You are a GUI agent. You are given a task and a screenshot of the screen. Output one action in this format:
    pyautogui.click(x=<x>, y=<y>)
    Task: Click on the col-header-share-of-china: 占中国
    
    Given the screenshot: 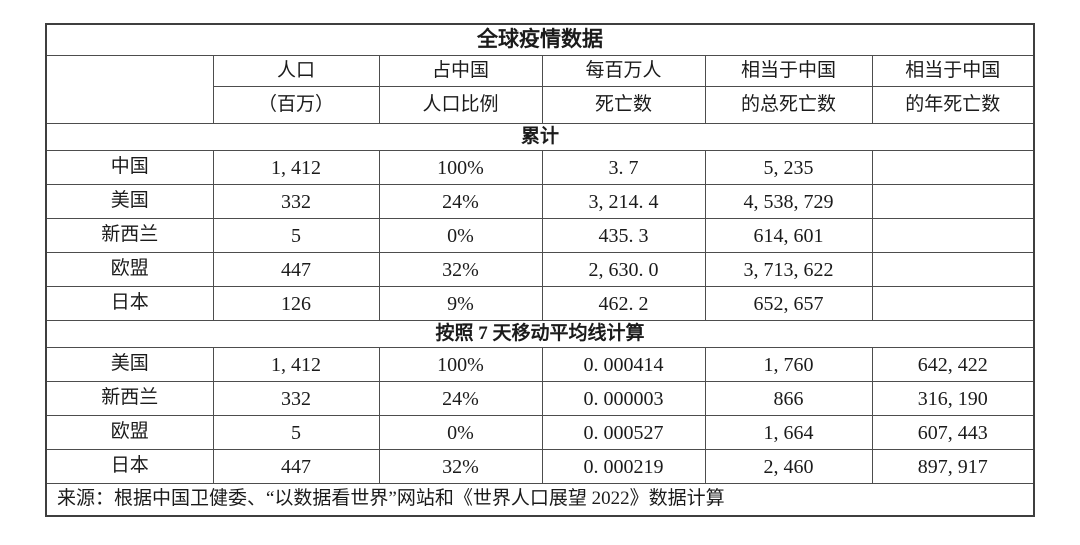 What is the action you would take?
    pyautogui.click(x=460, y=71)
    